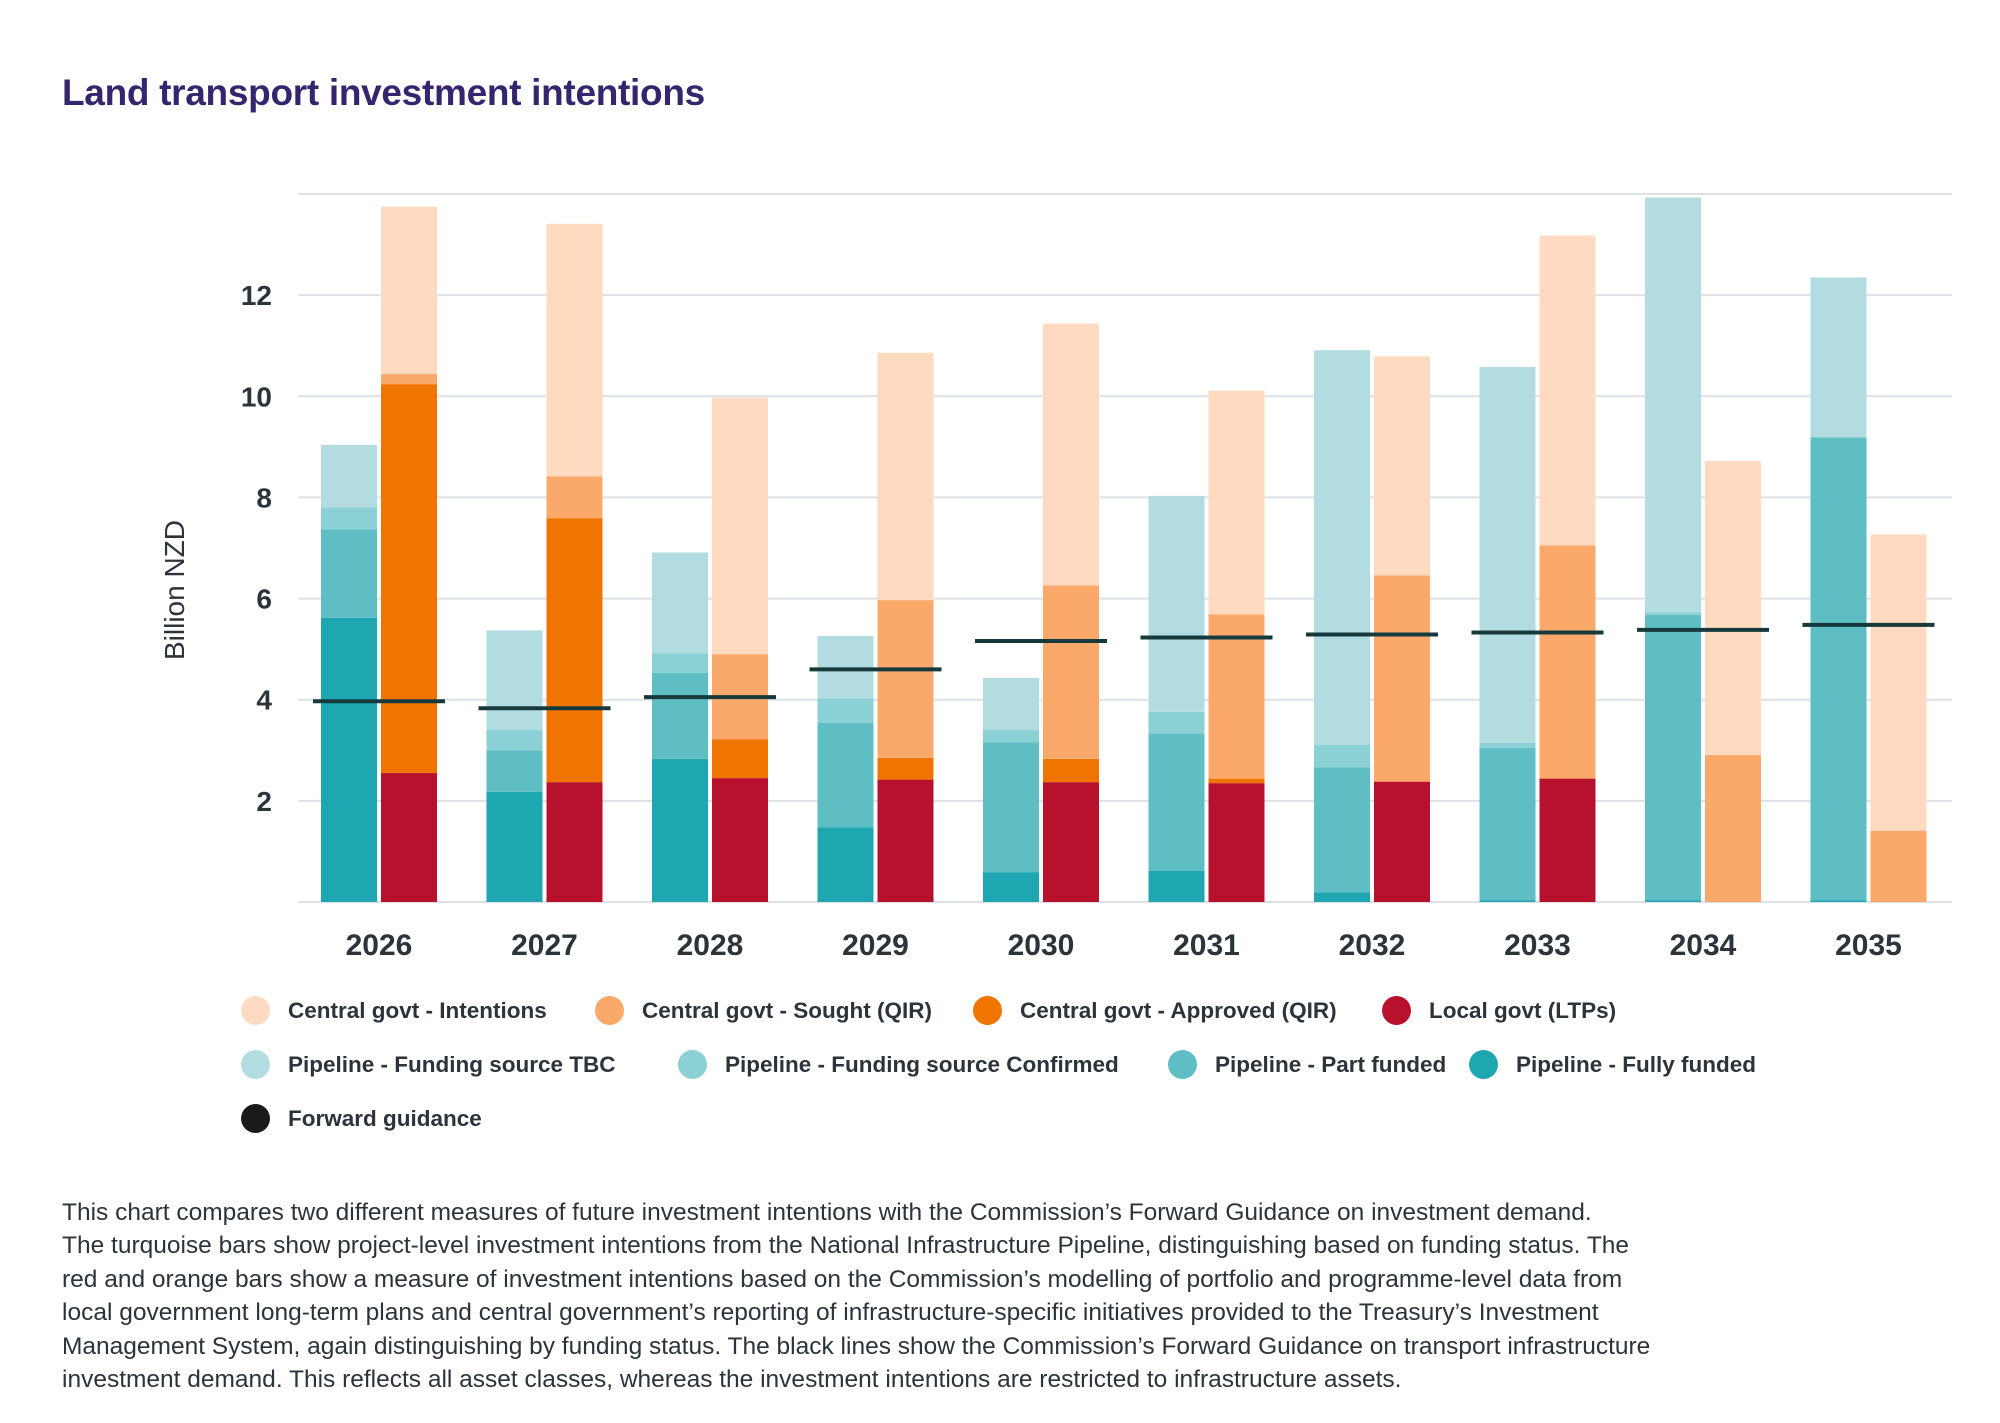 The height and width of the screenshot is (1423, 2000). What do you see at coordinates (1703, 945) in the screenshot?
I see `x-tick-label: 2034` at bounding box center [1703, 945].